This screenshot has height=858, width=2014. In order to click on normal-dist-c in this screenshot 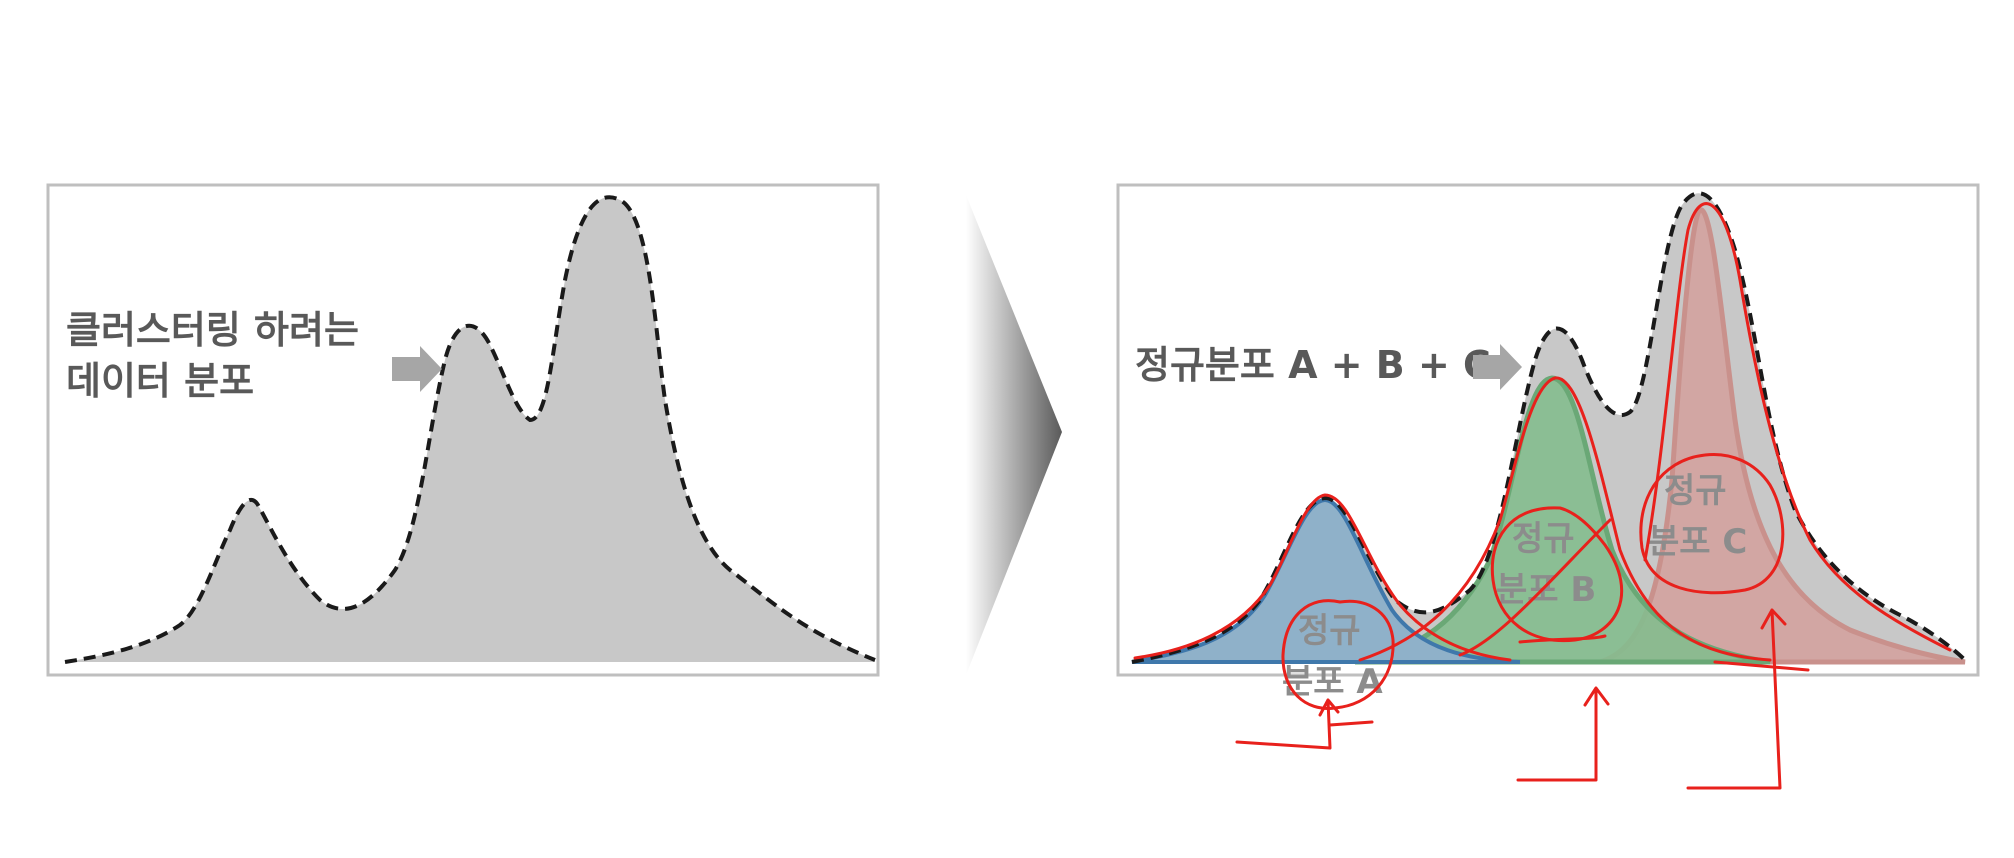, I will do `click(1782, 436)`.